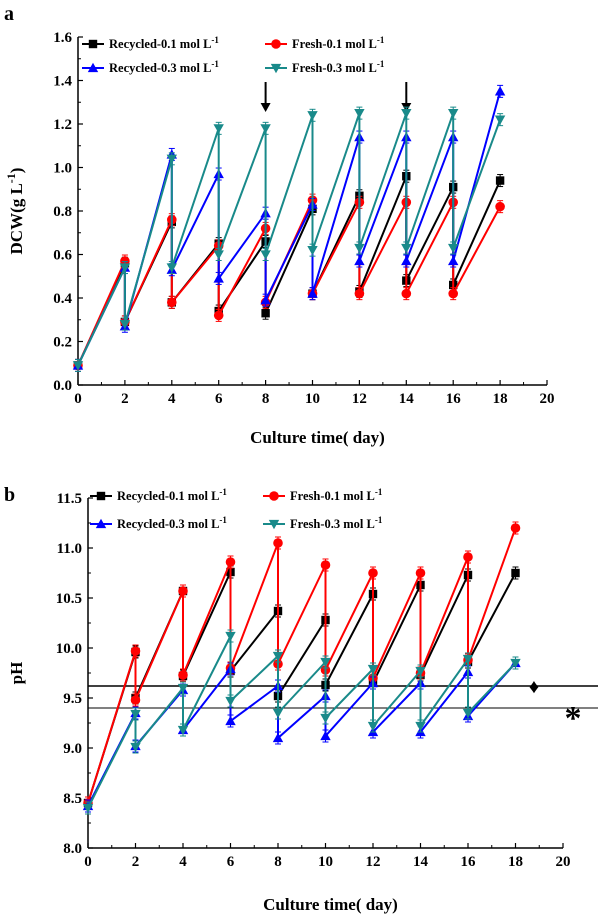  What do you see at coordinates (172, 523) in the screenshot?
I see `legend-label: Recycled-0.3 mol L-1` at bounding box center [172, 523].